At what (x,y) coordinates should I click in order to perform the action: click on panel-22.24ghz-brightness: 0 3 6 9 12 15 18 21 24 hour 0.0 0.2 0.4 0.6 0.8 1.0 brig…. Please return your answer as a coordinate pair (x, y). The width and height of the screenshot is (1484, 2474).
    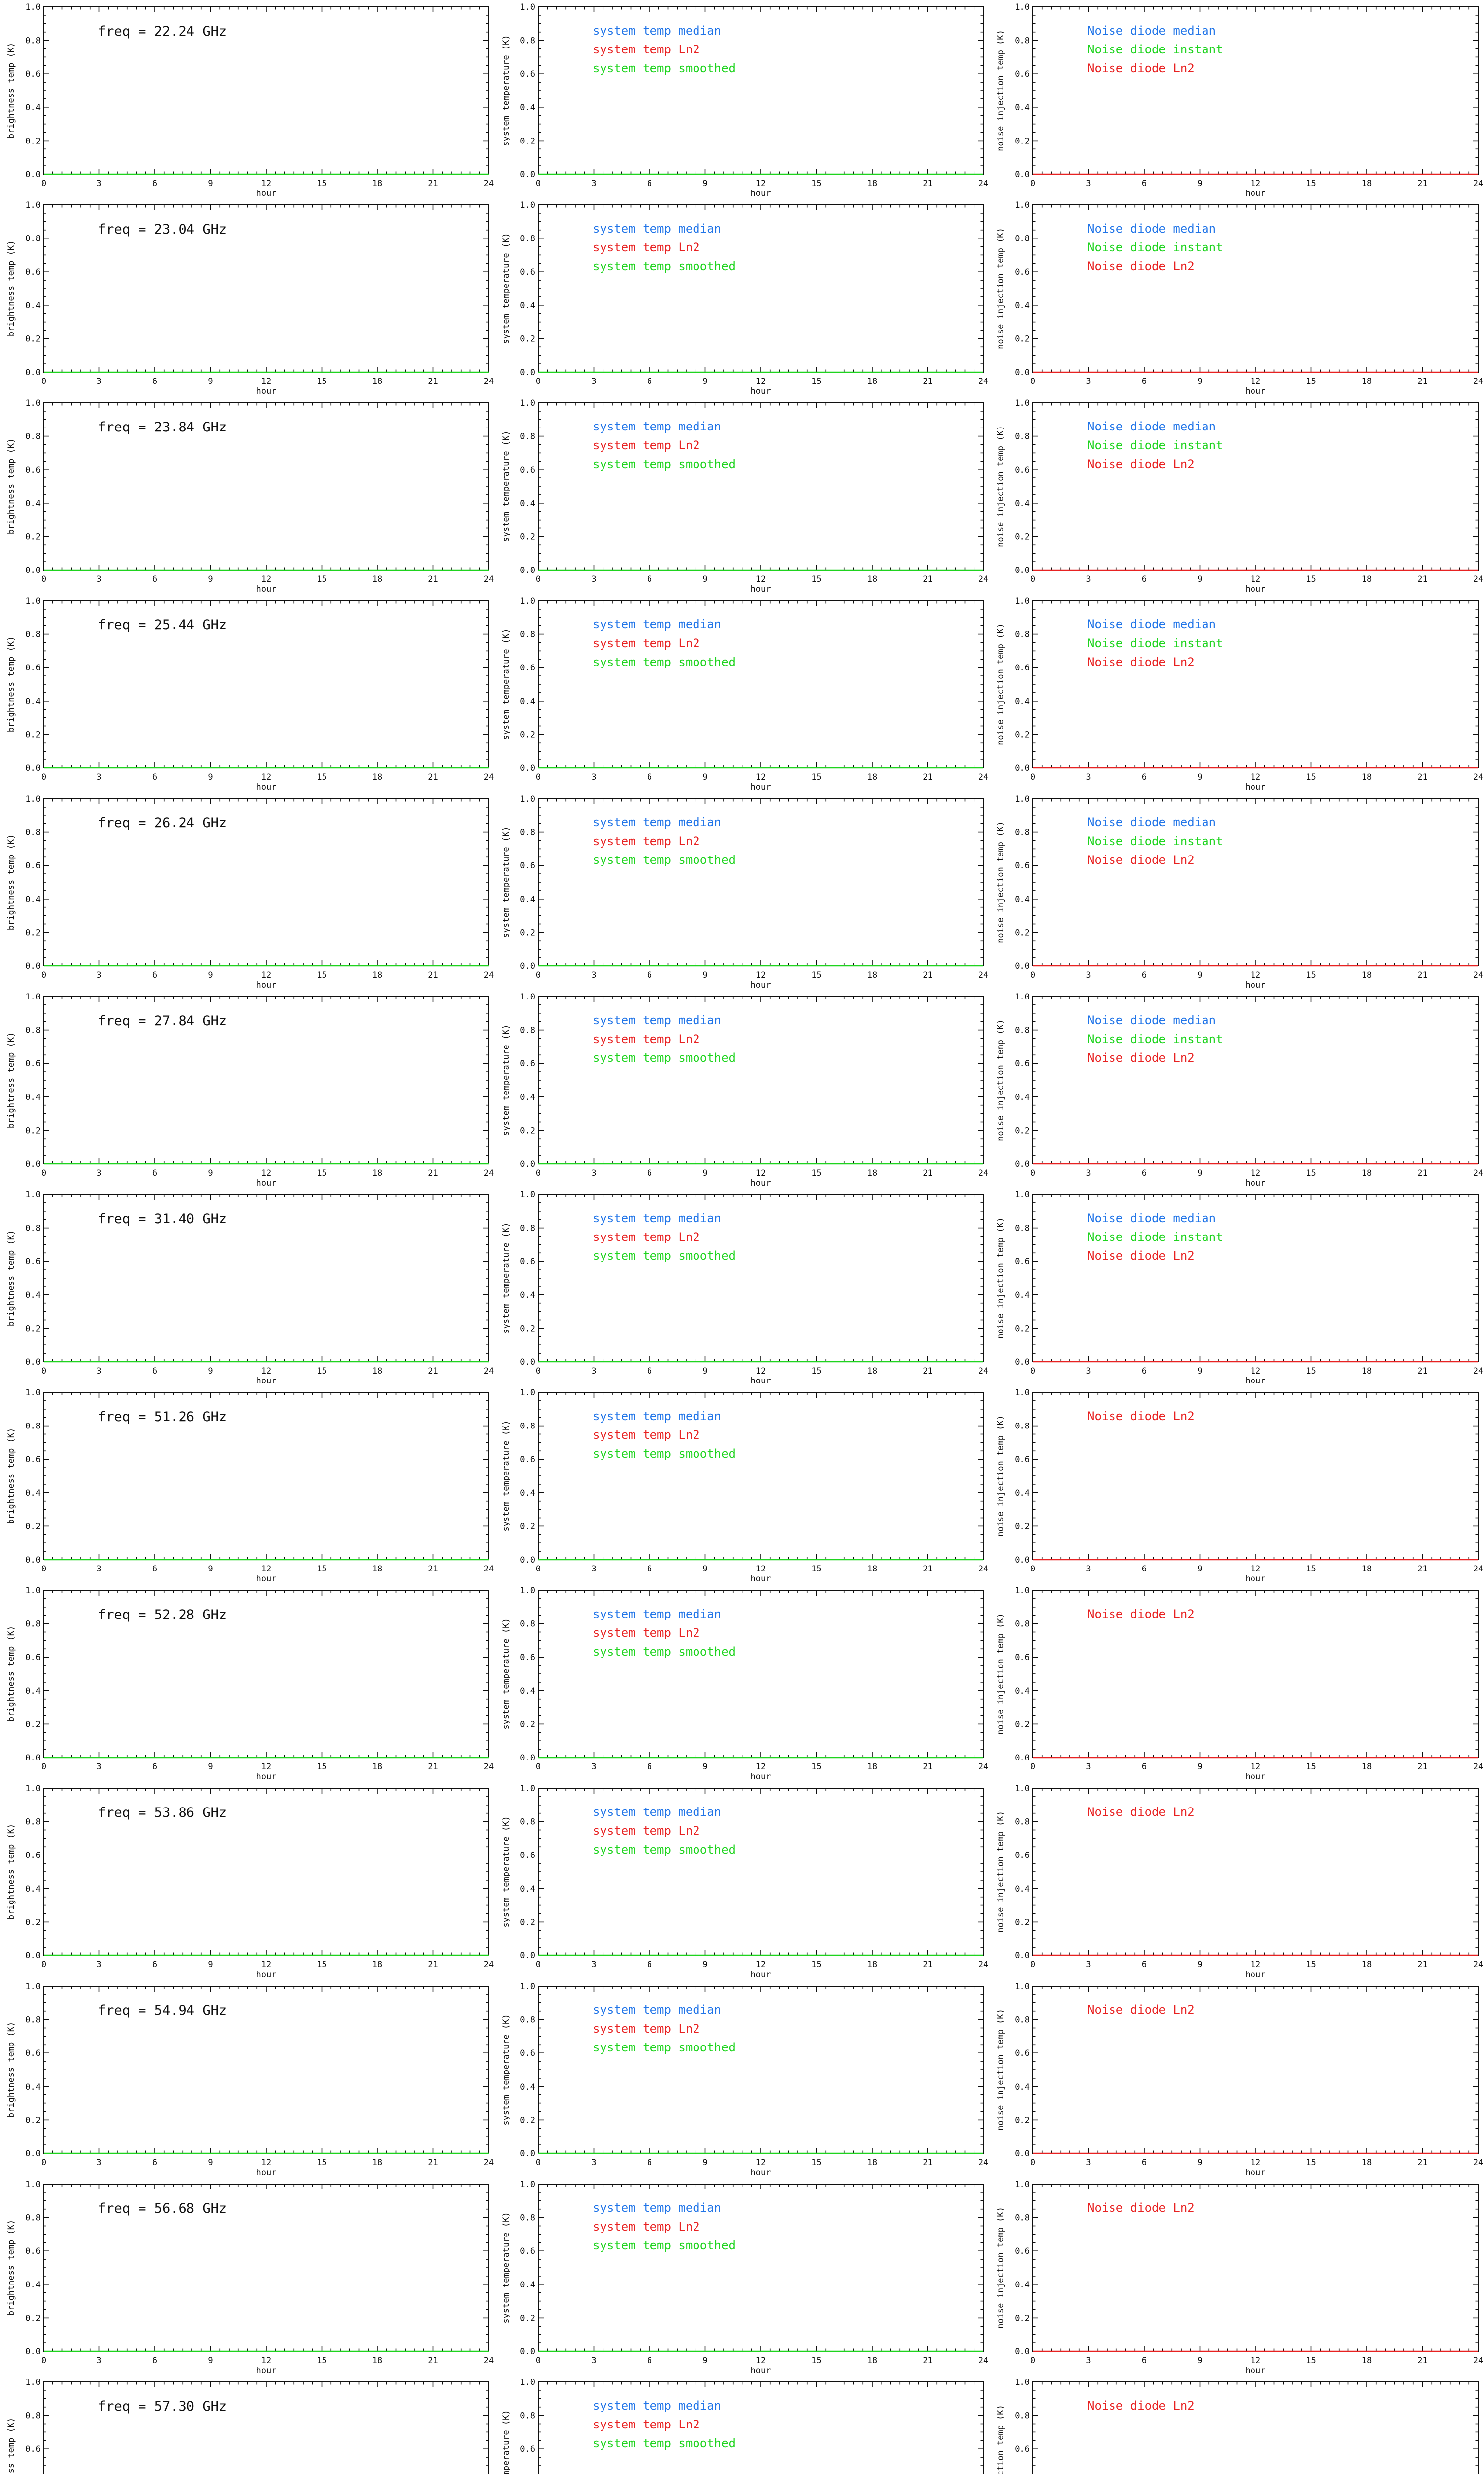
    Looking at the image, I should click on (247, 99).